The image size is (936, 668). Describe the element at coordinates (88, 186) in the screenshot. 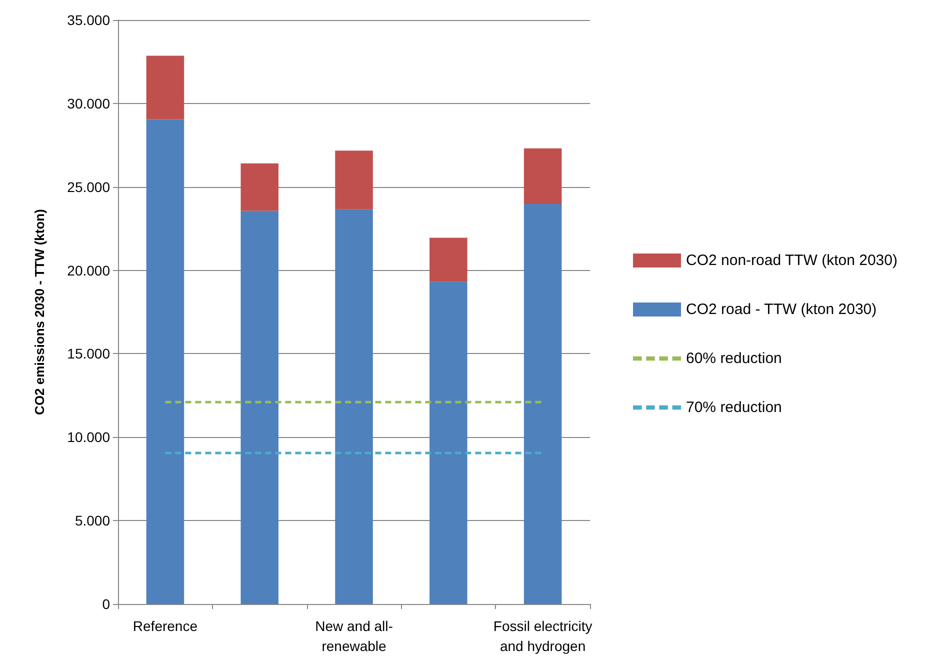

I see `y-tick-label: 25.000` at that location.